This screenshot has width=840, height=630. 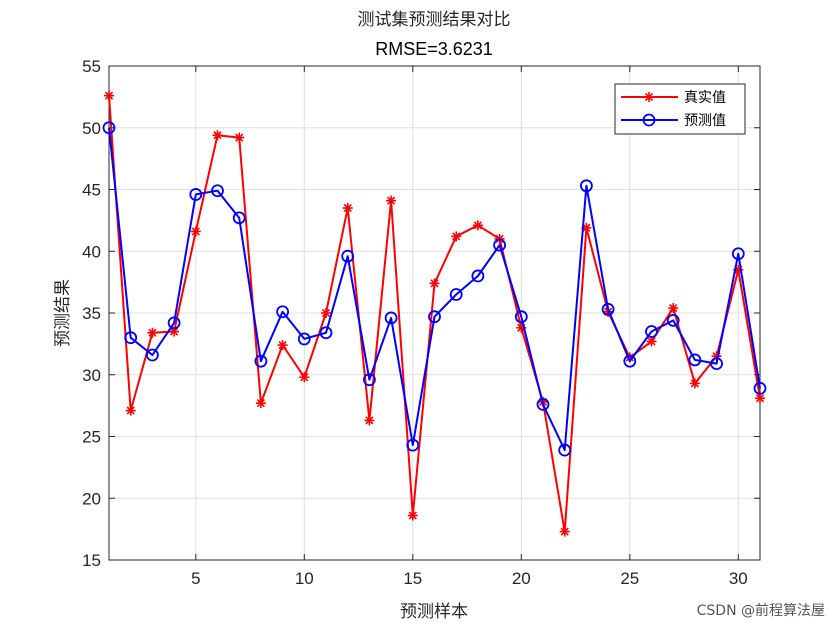 I want to click on legend: 真实值 预测值, so click(x=680, y=109).